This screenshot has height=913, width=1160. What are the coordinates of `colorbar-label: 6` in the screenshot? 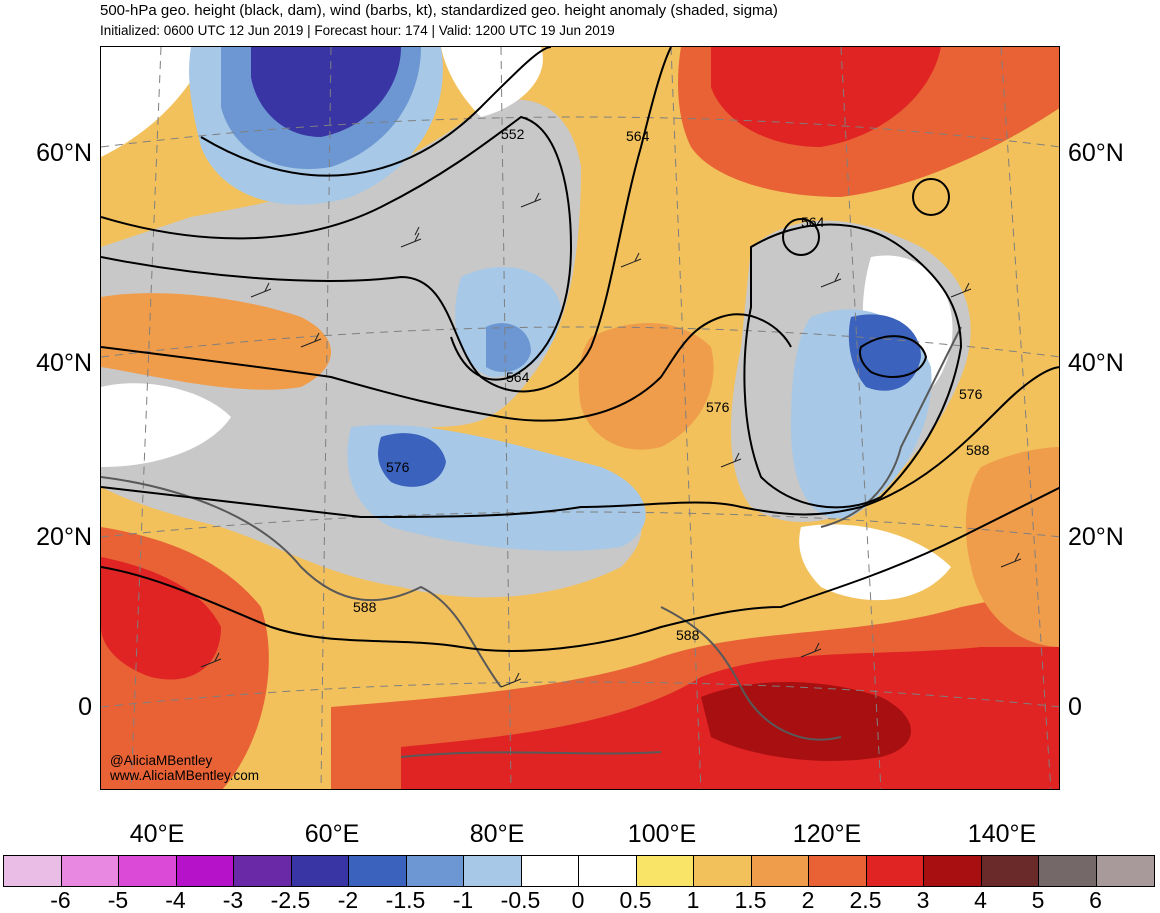 It's located at (1095, 900).